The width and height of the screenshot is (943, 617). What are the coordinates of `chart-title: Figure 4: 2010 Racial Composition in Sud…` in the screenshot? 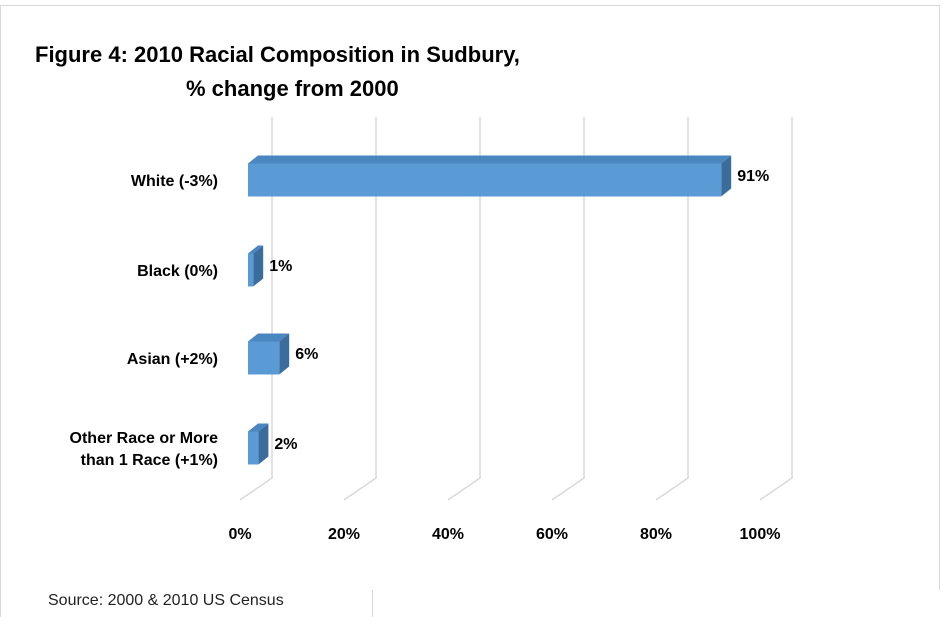 It's located at (277, 54).